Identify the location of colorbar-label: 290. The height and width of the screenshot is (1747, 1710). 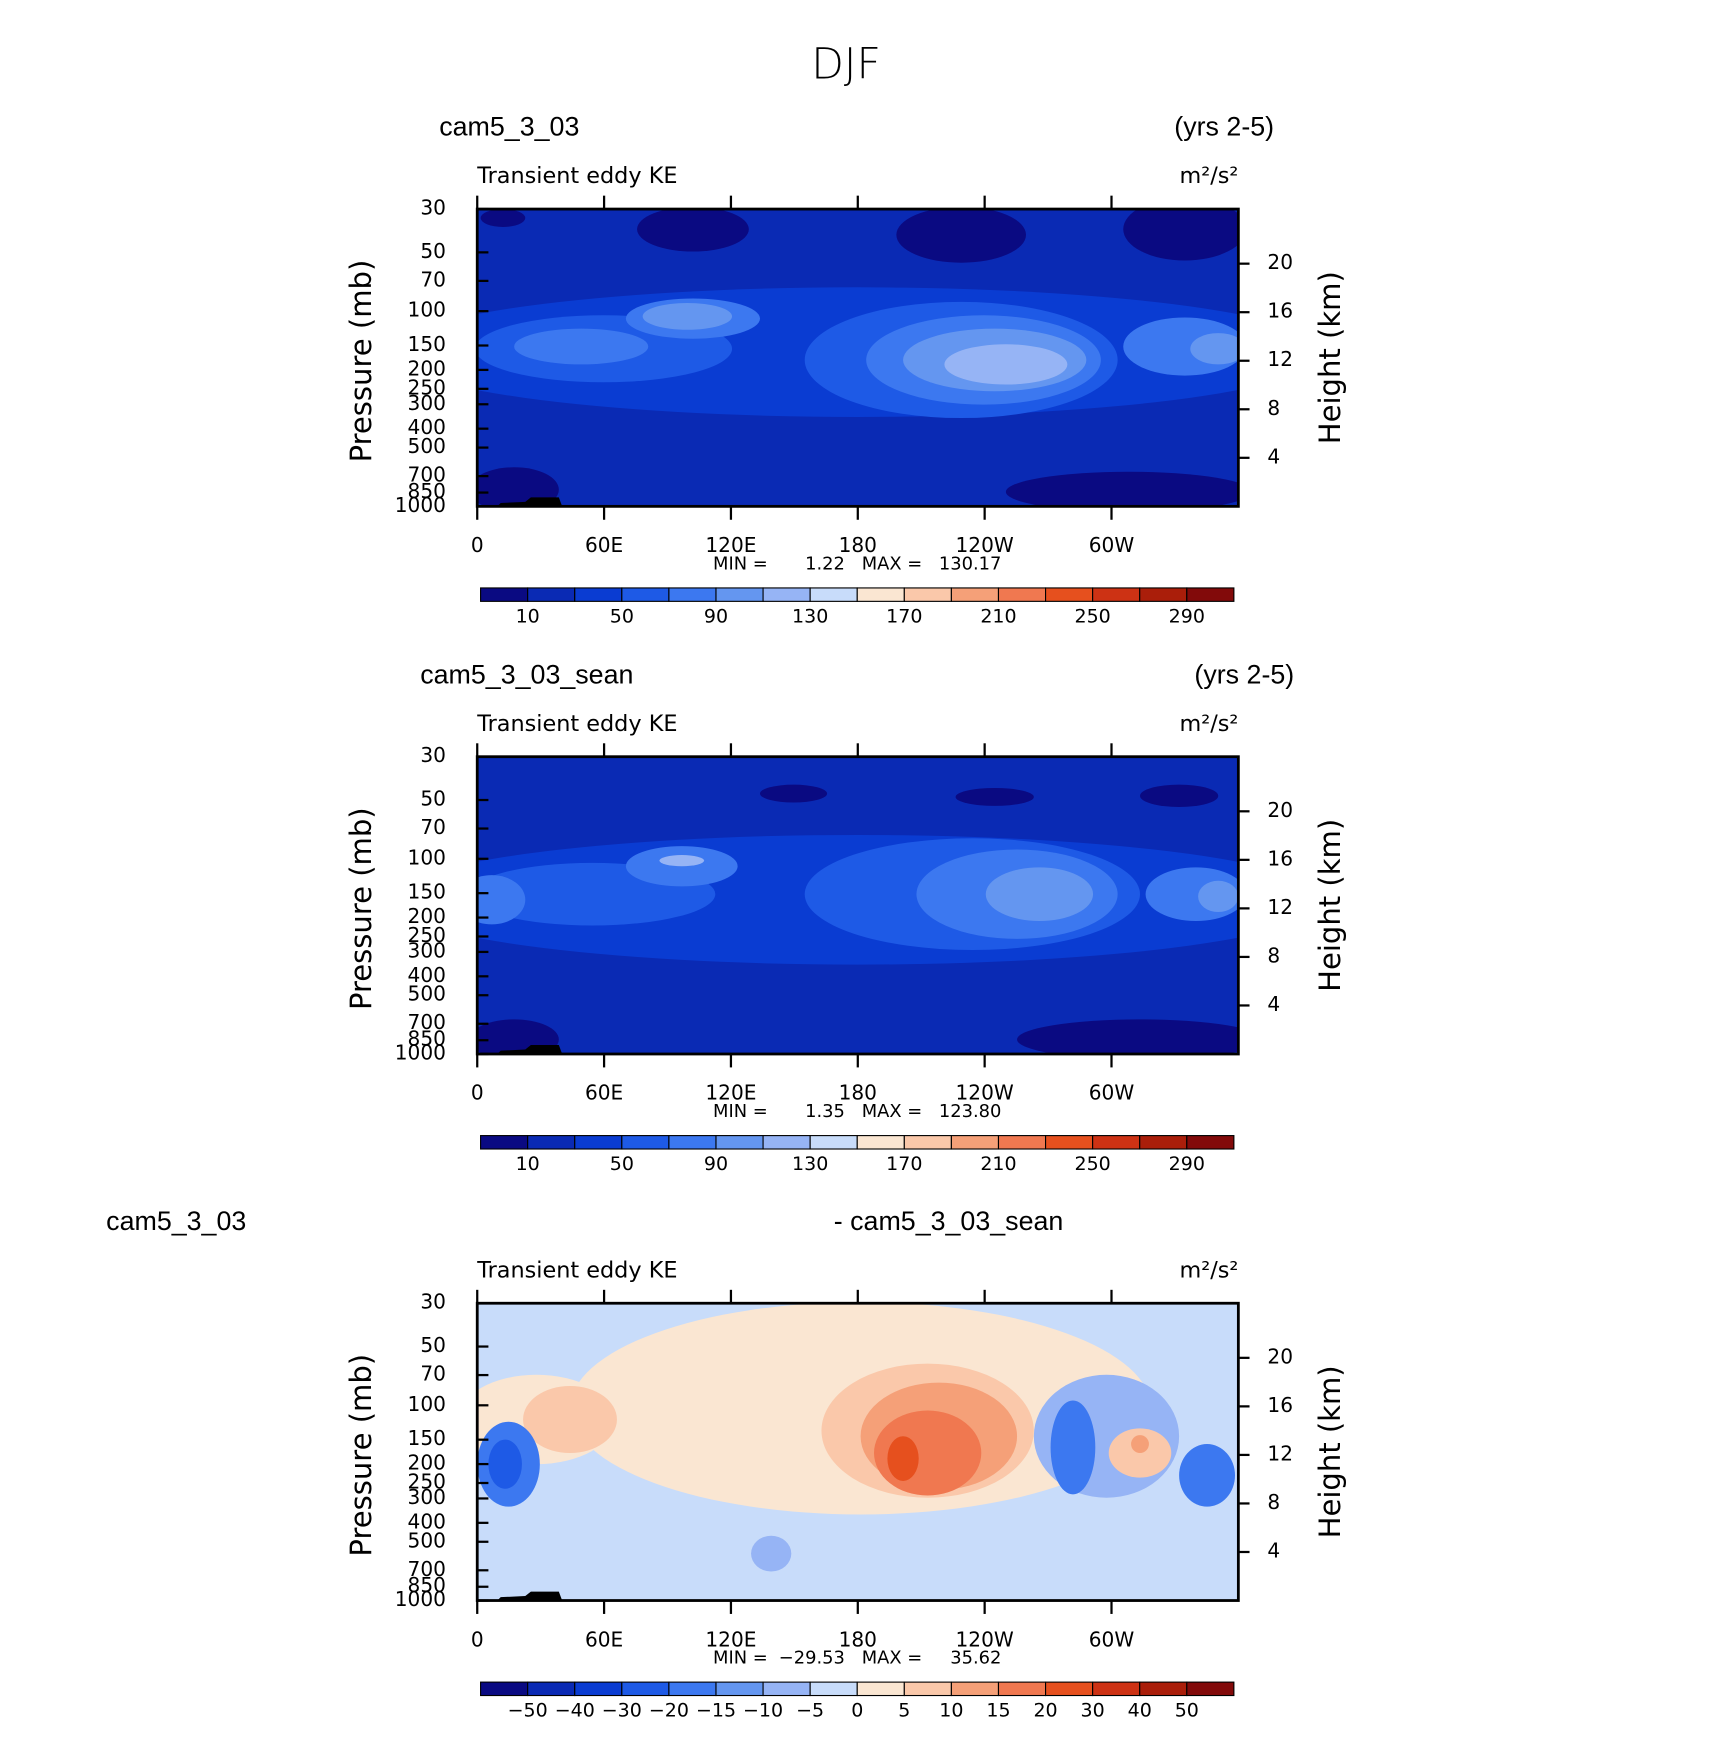
(1187, 617).